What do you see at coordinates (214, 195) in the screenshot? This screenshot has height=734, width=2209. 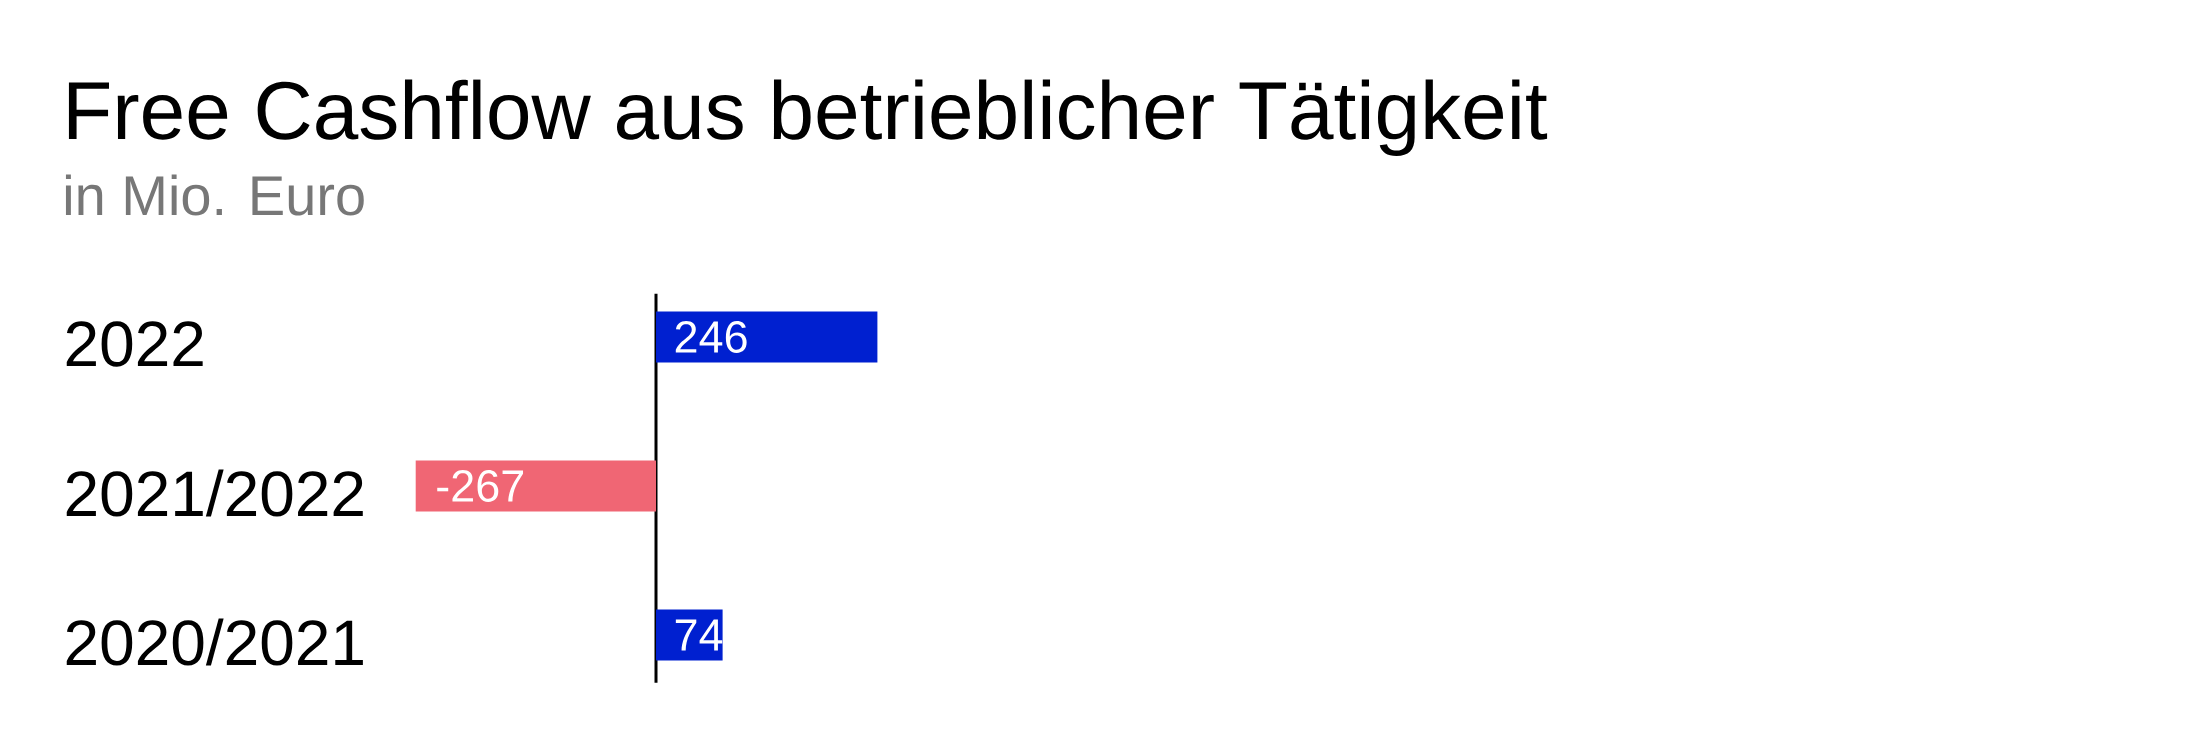 I see `chart-subtitle: in Mio. Euro` at bounding box center [214, 195].